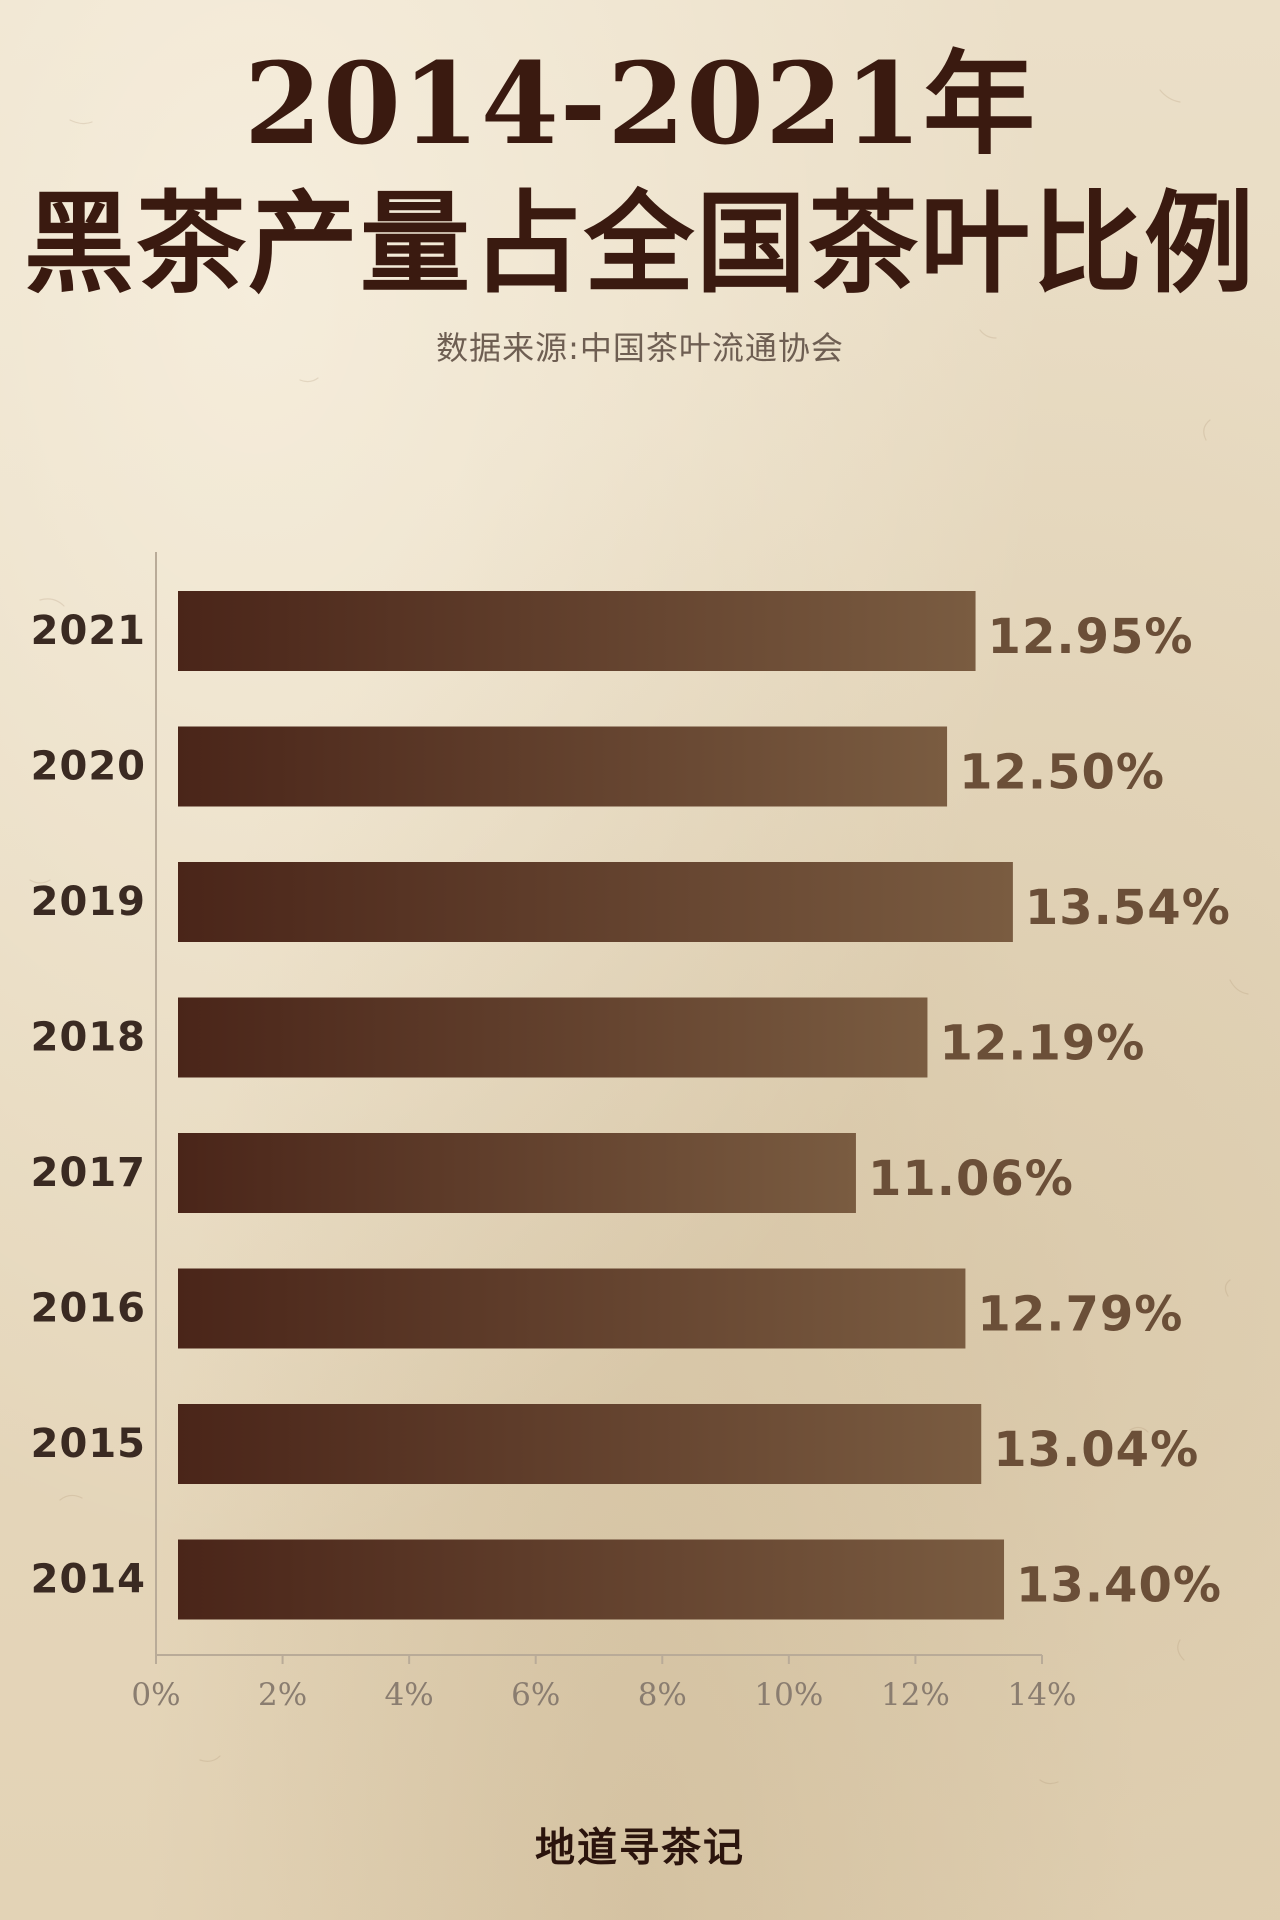 This screenshot has height=1920, width=1280. I want to click on value-label-2018: 12.19%, so click(1042, 1044).